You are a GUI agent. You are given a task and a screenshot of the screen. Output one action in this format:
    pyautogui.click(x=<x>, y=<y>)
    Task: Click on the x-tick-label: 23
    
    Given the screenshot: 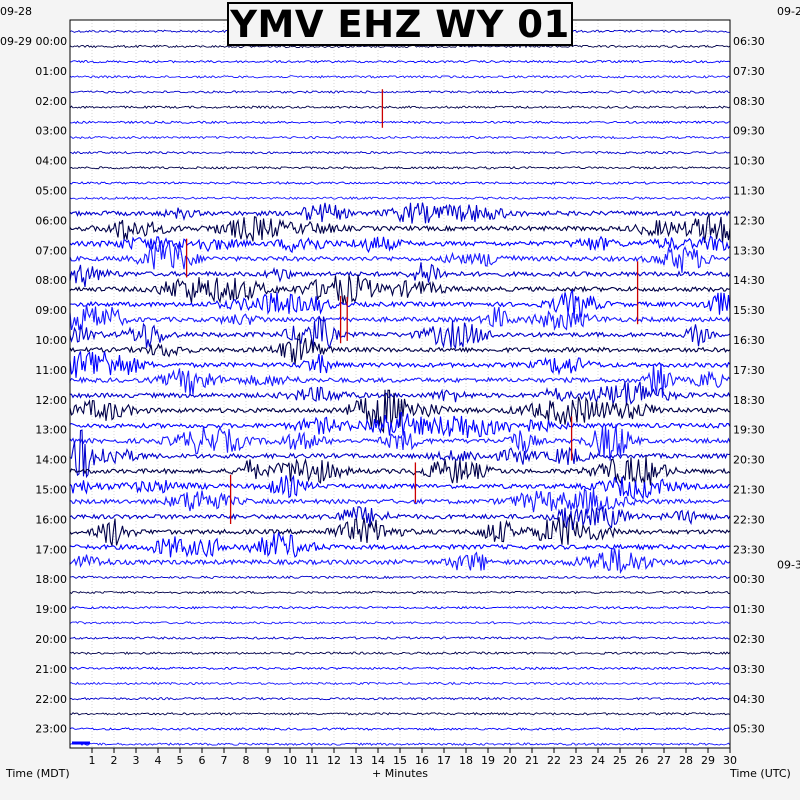 What is the action you would take?
    pyautogui.click(x=576, y=760)
    